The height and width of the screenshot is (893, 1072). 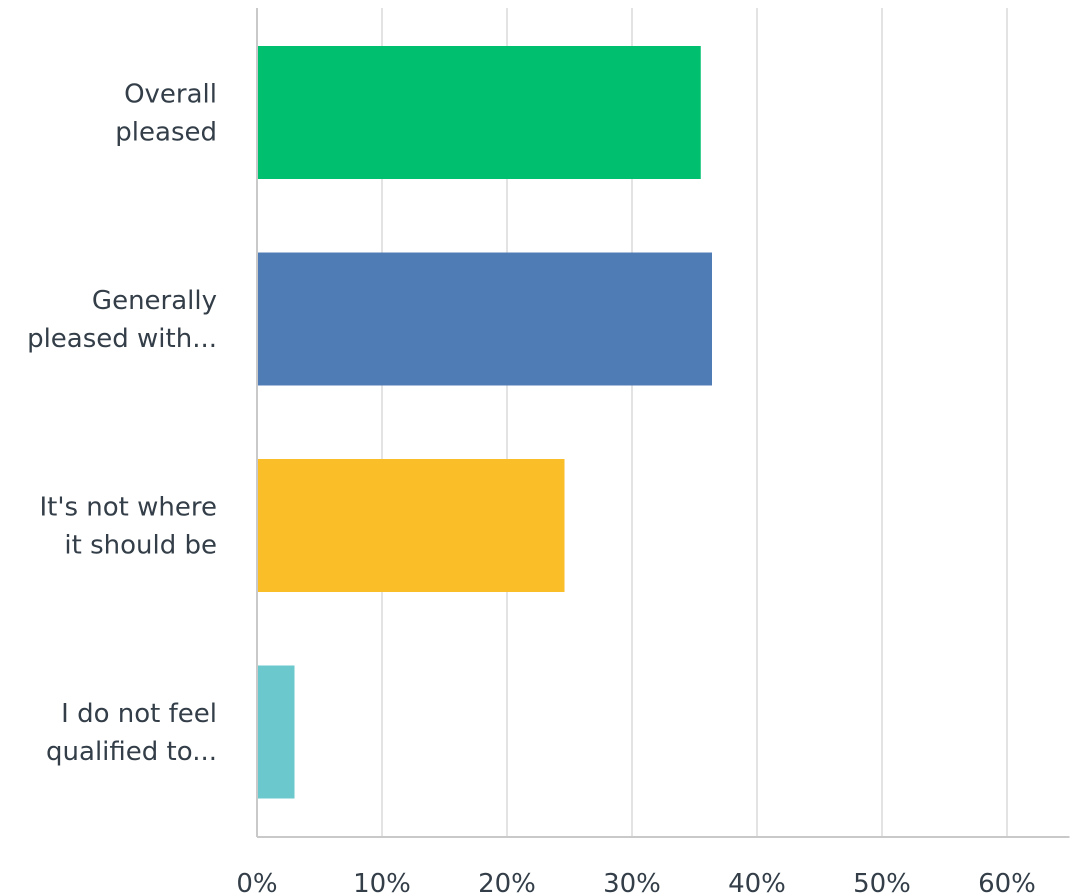 I want to click on x-tick-label: 40%, so click(x=757, y=881).